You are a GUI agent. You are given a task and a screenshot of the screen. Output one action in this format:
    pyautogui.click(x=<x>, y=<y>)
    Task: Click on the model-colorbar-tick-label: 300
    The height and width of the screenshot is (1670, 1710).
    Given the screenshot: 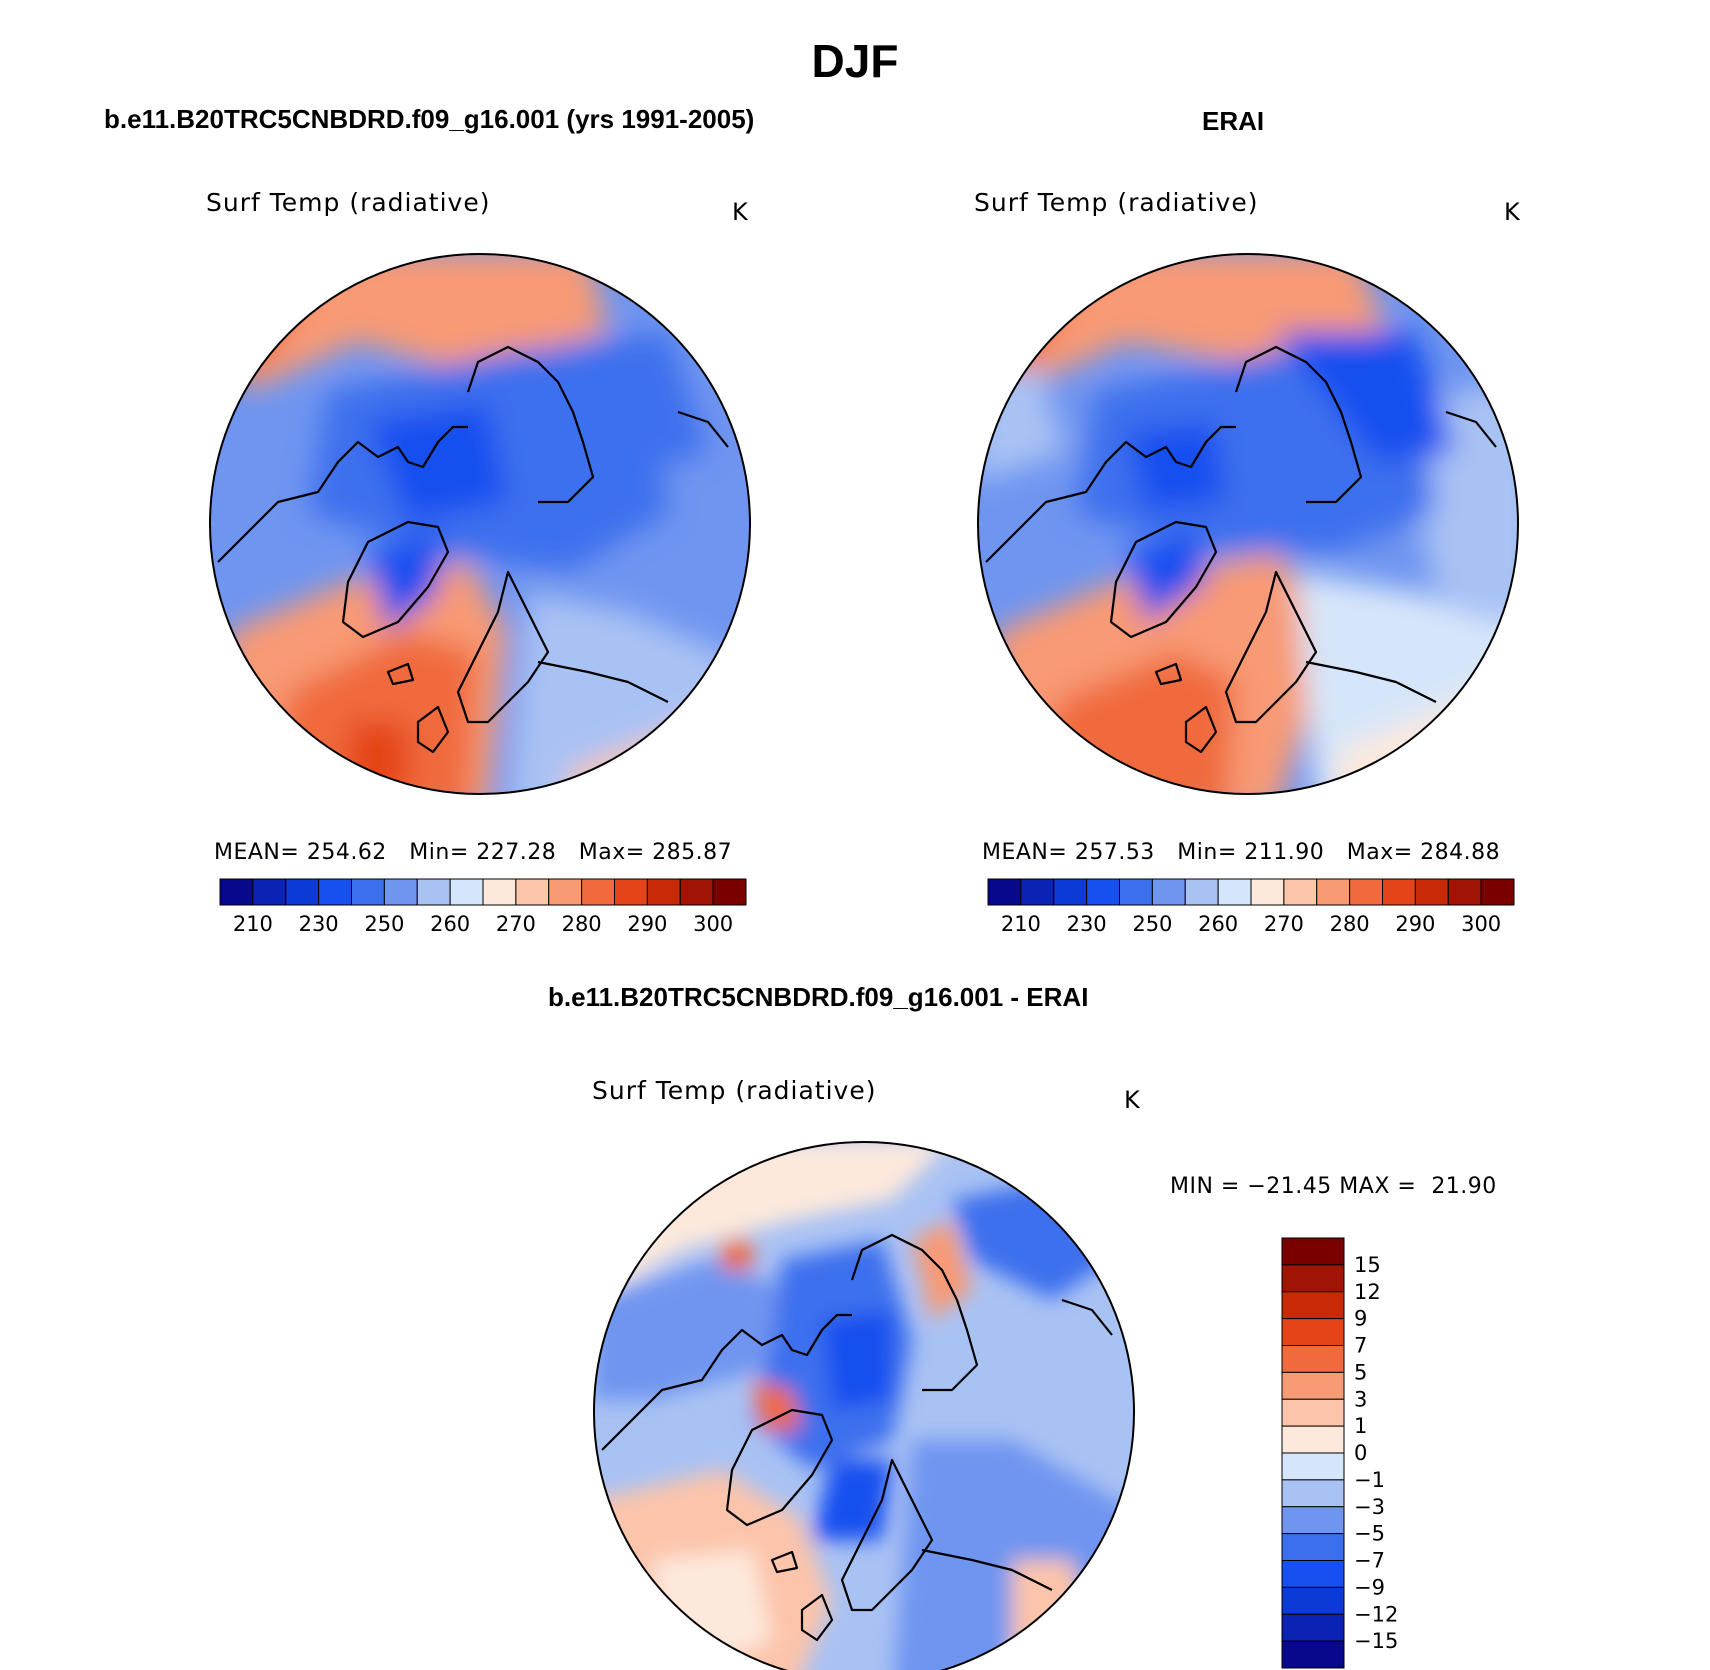 What is the action you would take?
    pyautogui.click(x=713, y=924)
    